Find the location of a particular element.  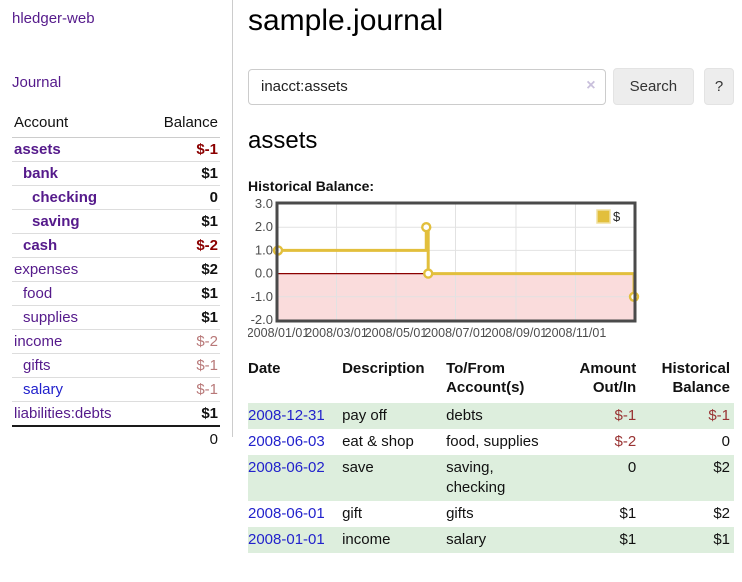

register-account-heading: assets is located at coordinates (283, 140).